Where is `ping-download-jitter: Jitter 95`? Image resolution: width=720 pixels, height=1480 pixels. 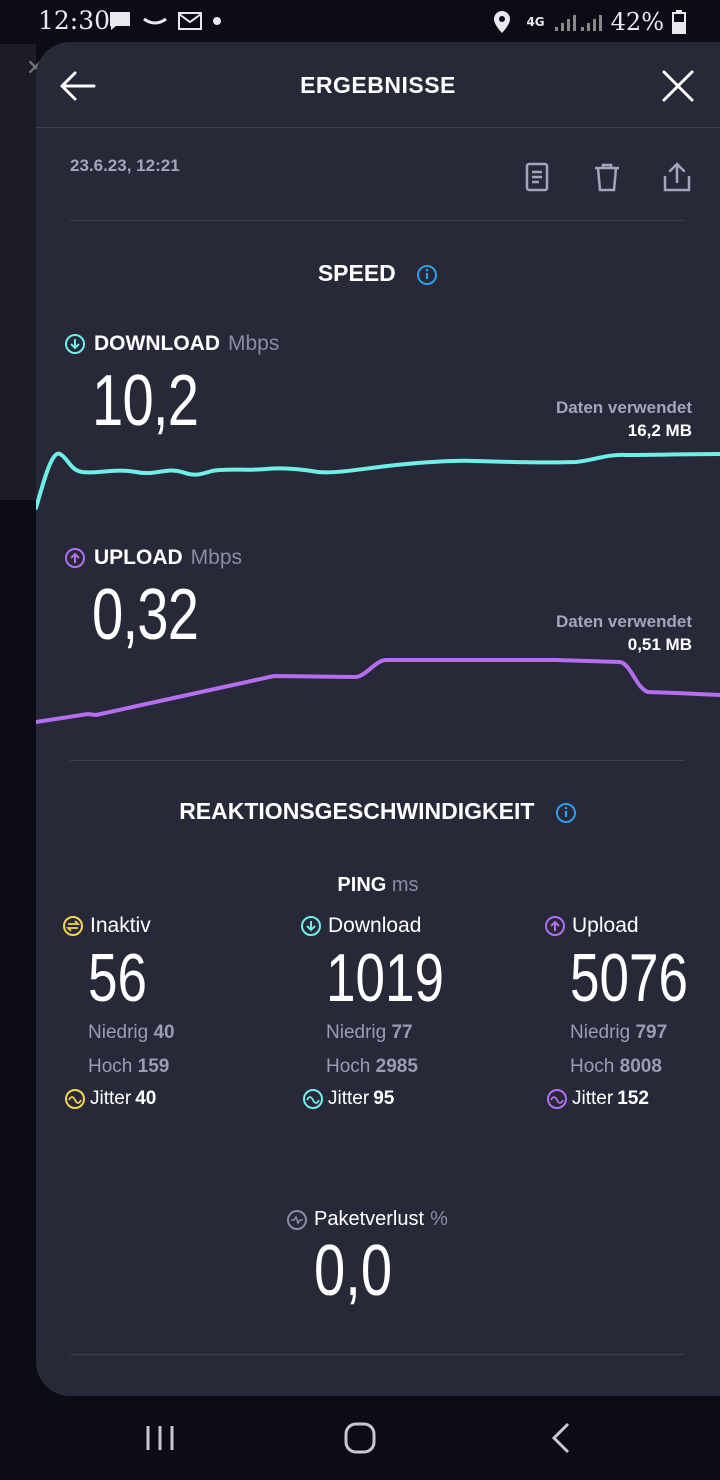 ping-download-jitter: Jitter 95 is located at coordinates (401, 1099).